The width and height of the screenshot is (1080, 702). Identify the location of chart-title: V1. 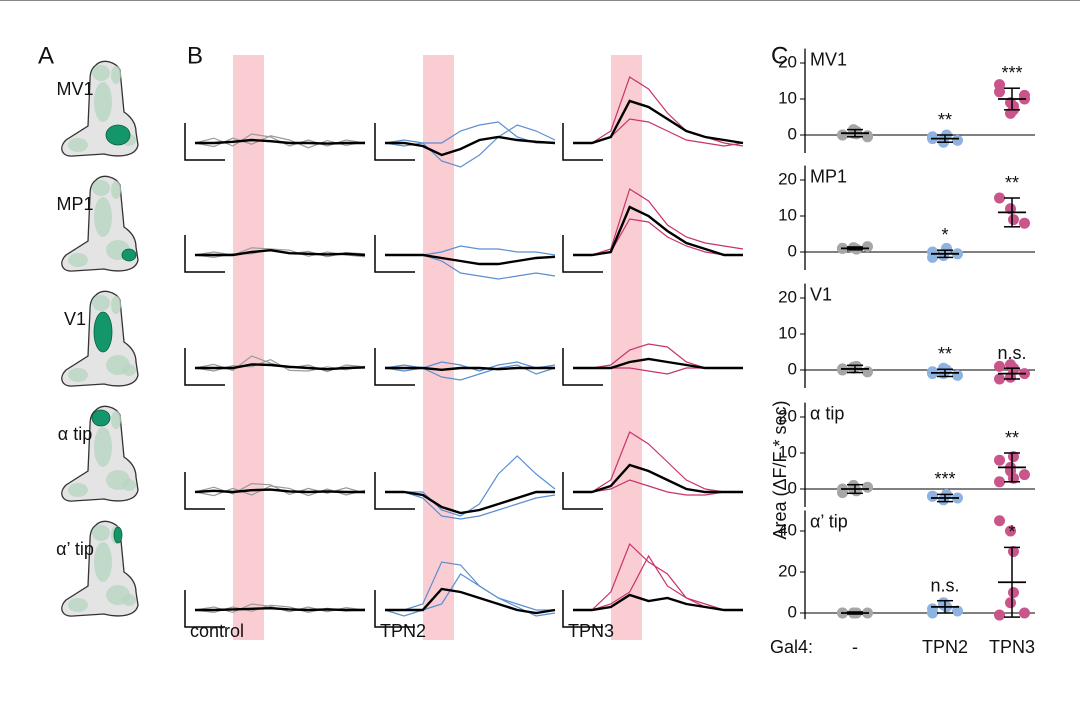
(821, 294).